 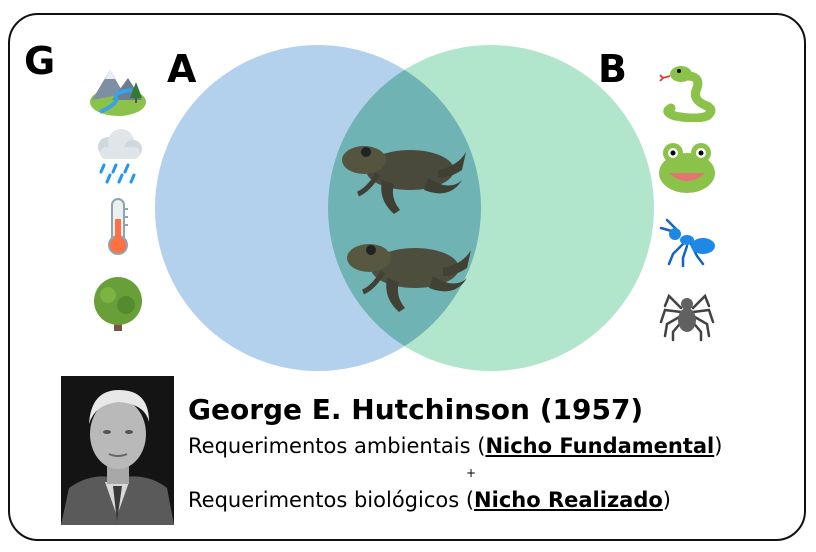 I want to click on line1-suffix: ), so click(x=718, y=446).